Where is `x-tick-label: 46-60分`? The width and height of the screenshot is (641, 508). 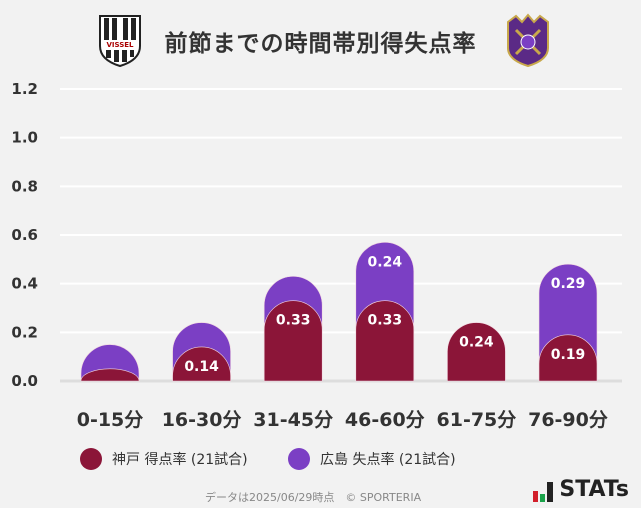 x-tick-label: 46-60分 is located at coordinates (385, 420).